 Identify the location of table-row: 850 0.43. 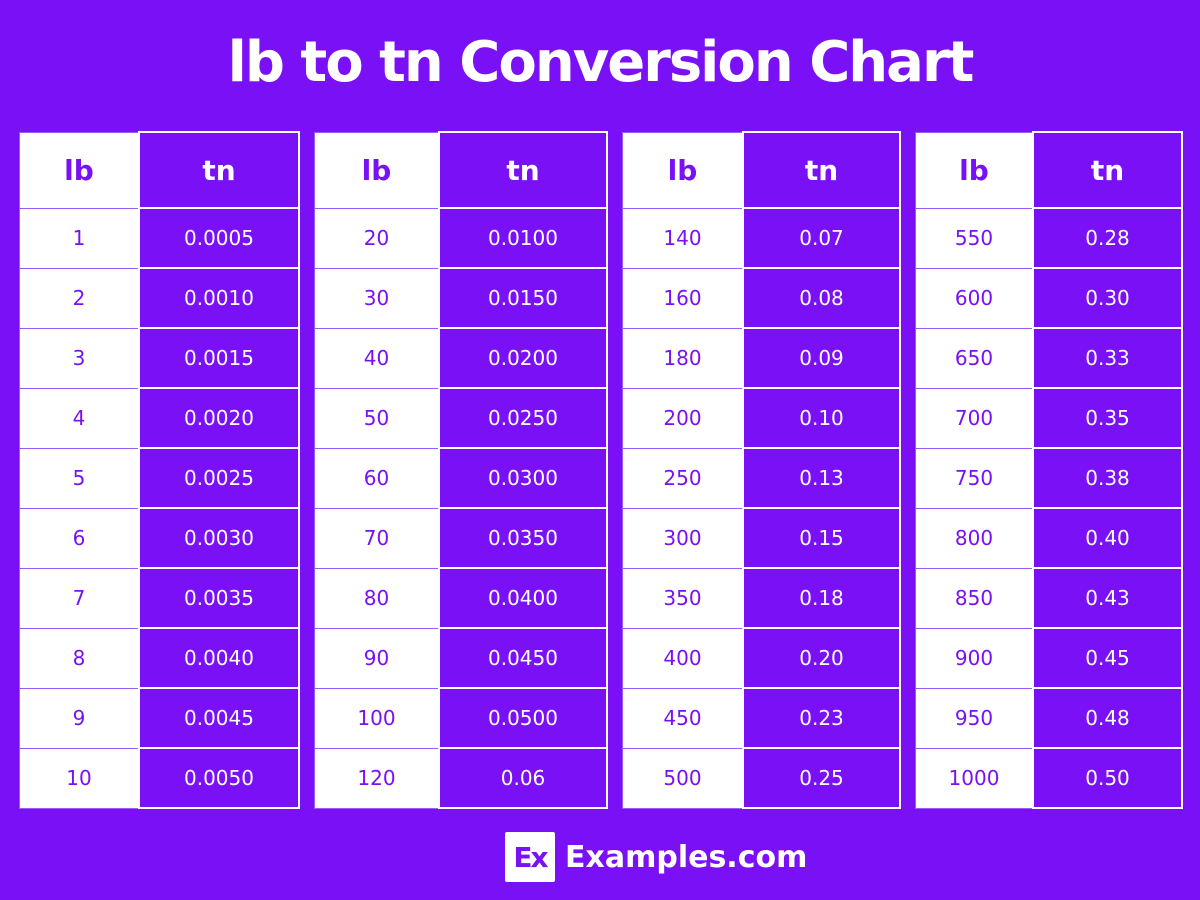
(1049, 598).